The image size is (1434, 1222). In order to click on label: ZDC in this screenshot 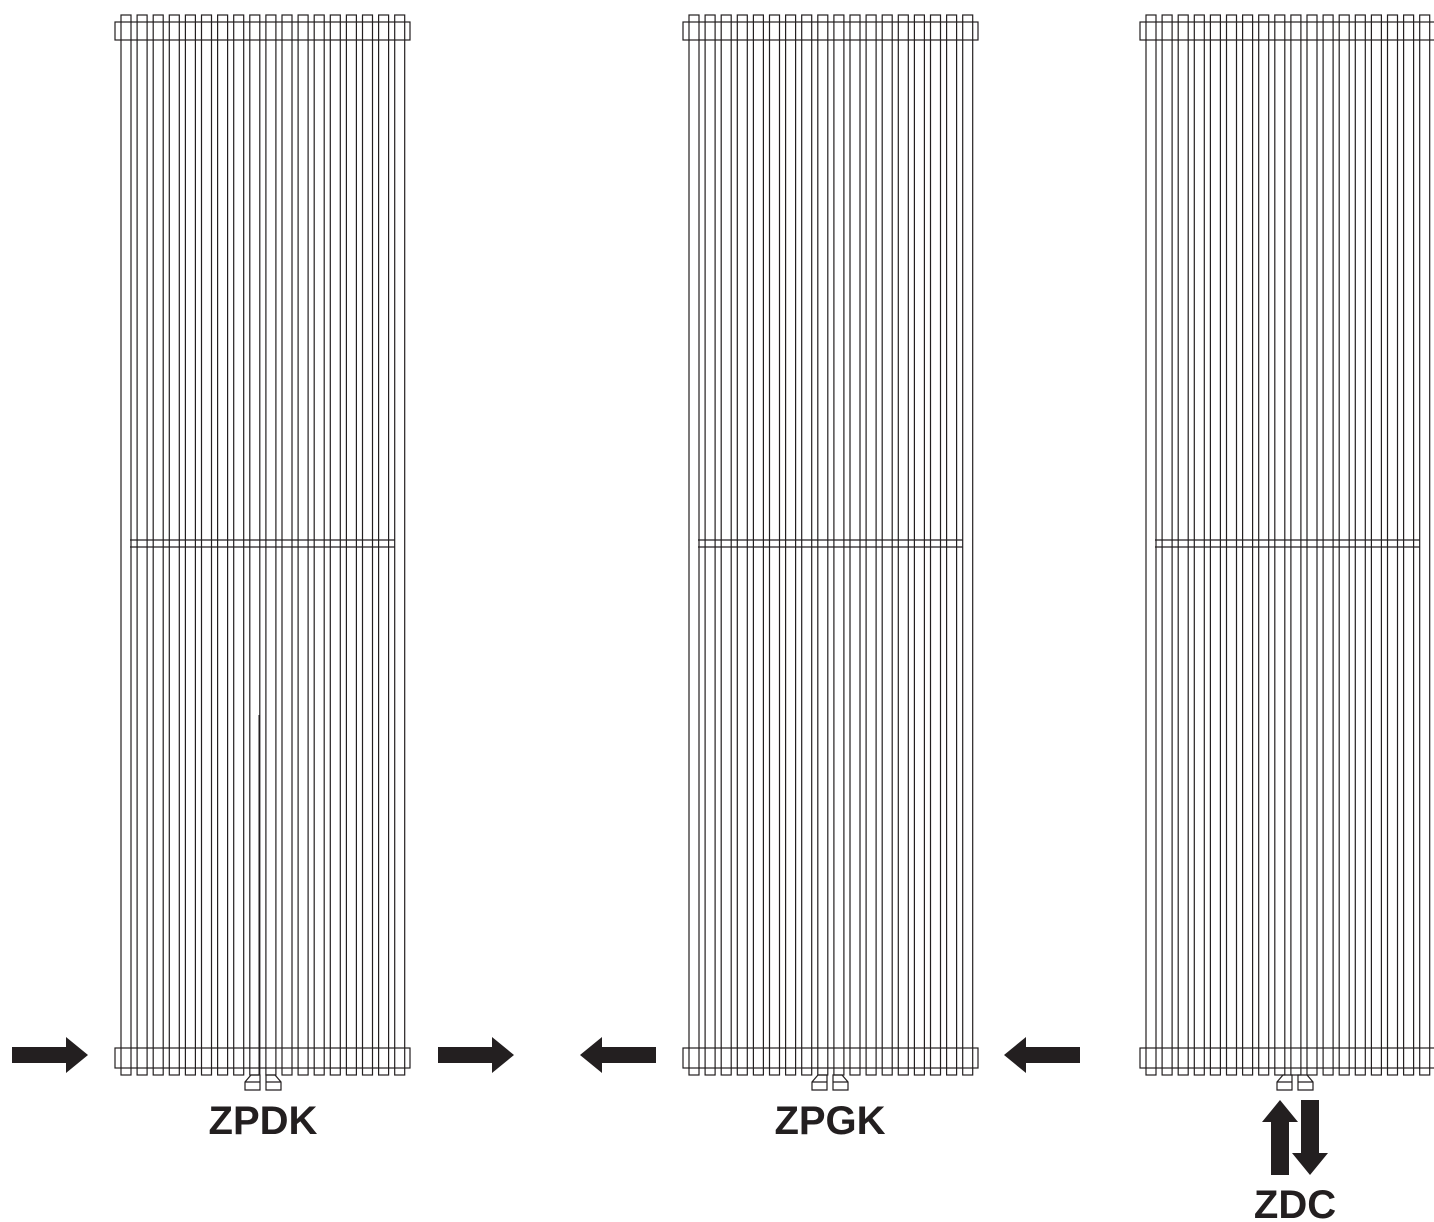, I will do `click(1295, 1202)`.